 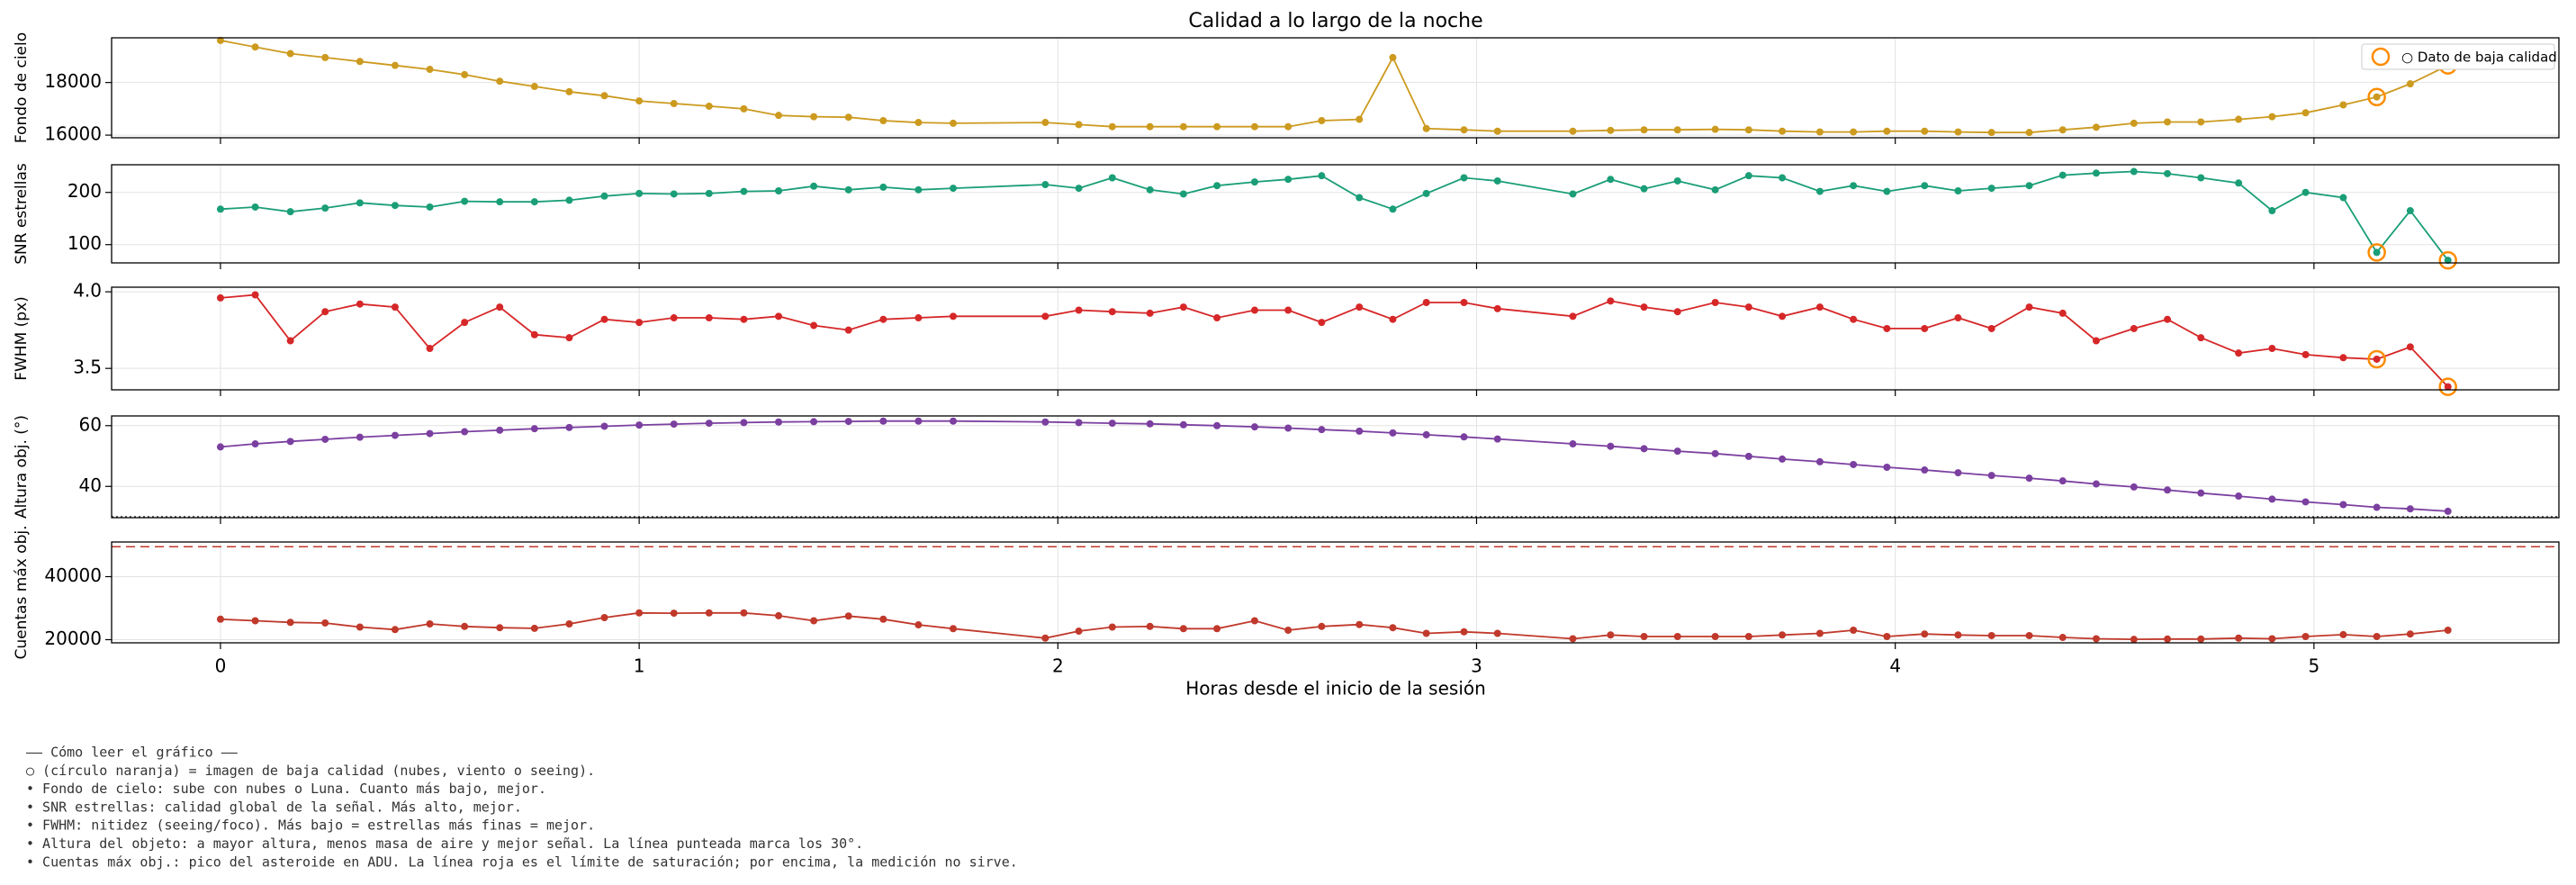 What do you see at coordinates (221, 666) in the screenshot?
I see `x-tick-label: 0` at bounding box center [221, 666].